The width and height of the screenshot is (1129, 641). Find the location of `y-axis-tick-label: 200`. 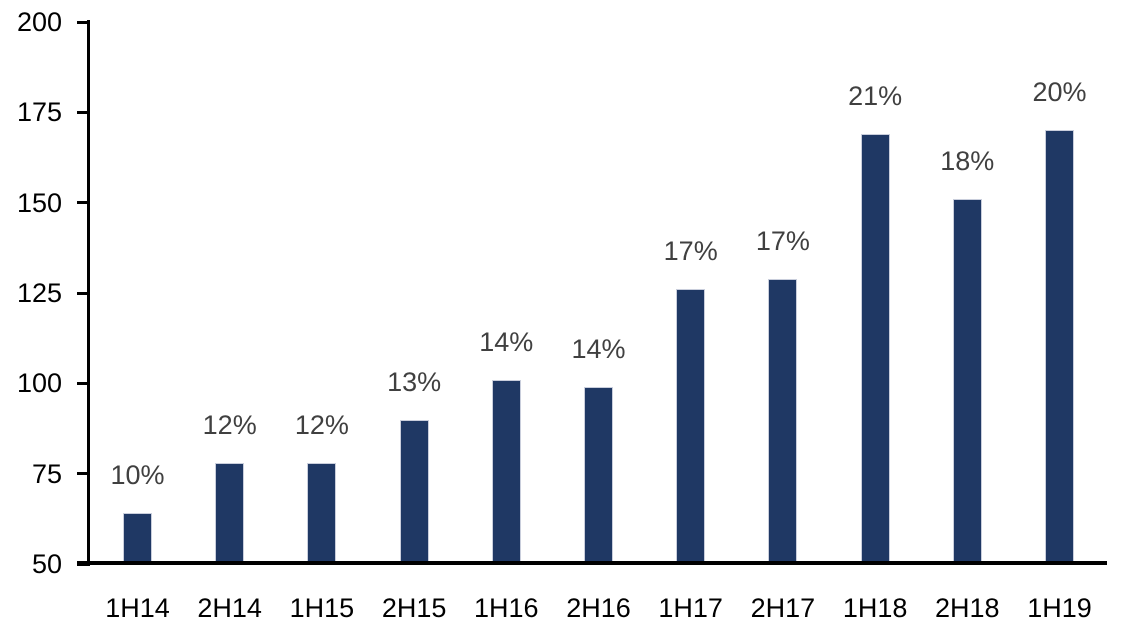

y-axis-tick-label: 200 is located at coordinates (39, 22).